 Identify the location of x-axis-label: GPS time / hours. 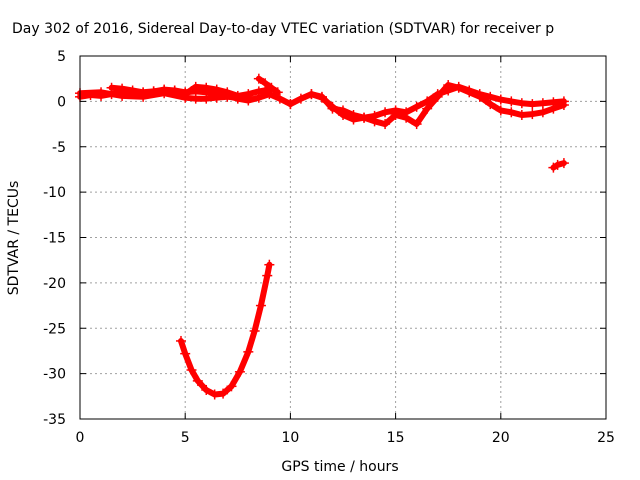
(339, 467).